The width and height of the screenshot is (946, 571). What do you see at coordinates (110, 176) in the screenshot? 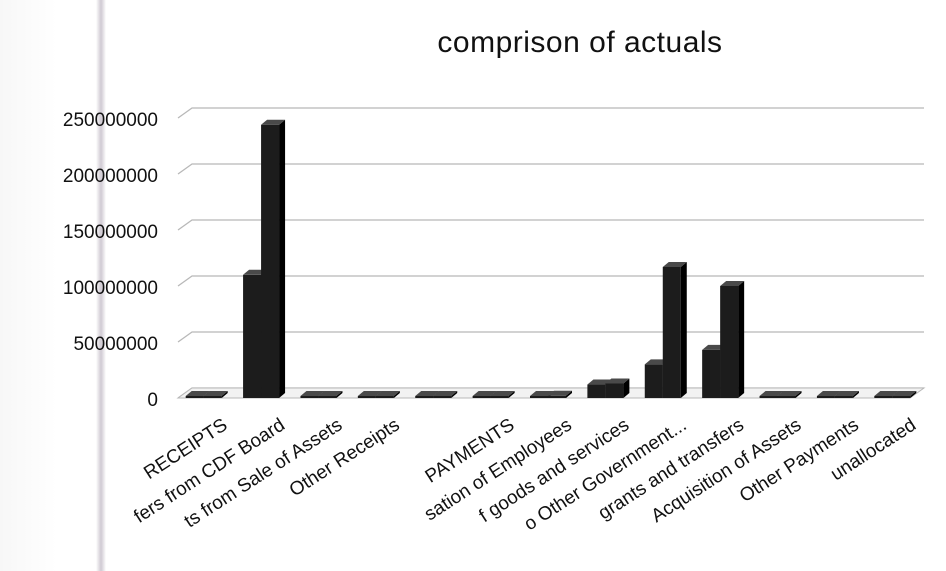
I see `y-tick-label: 200000000` at bounding box center [110, 176].